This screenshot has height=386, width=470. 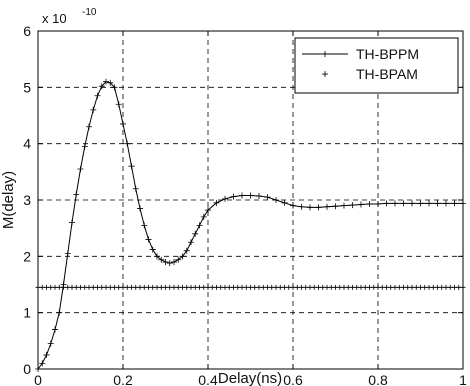 What do you see at coordinates (8, 200) in the screenshot?
I see `y-axis-label: M(delay)` at bounding box center [8, 200].